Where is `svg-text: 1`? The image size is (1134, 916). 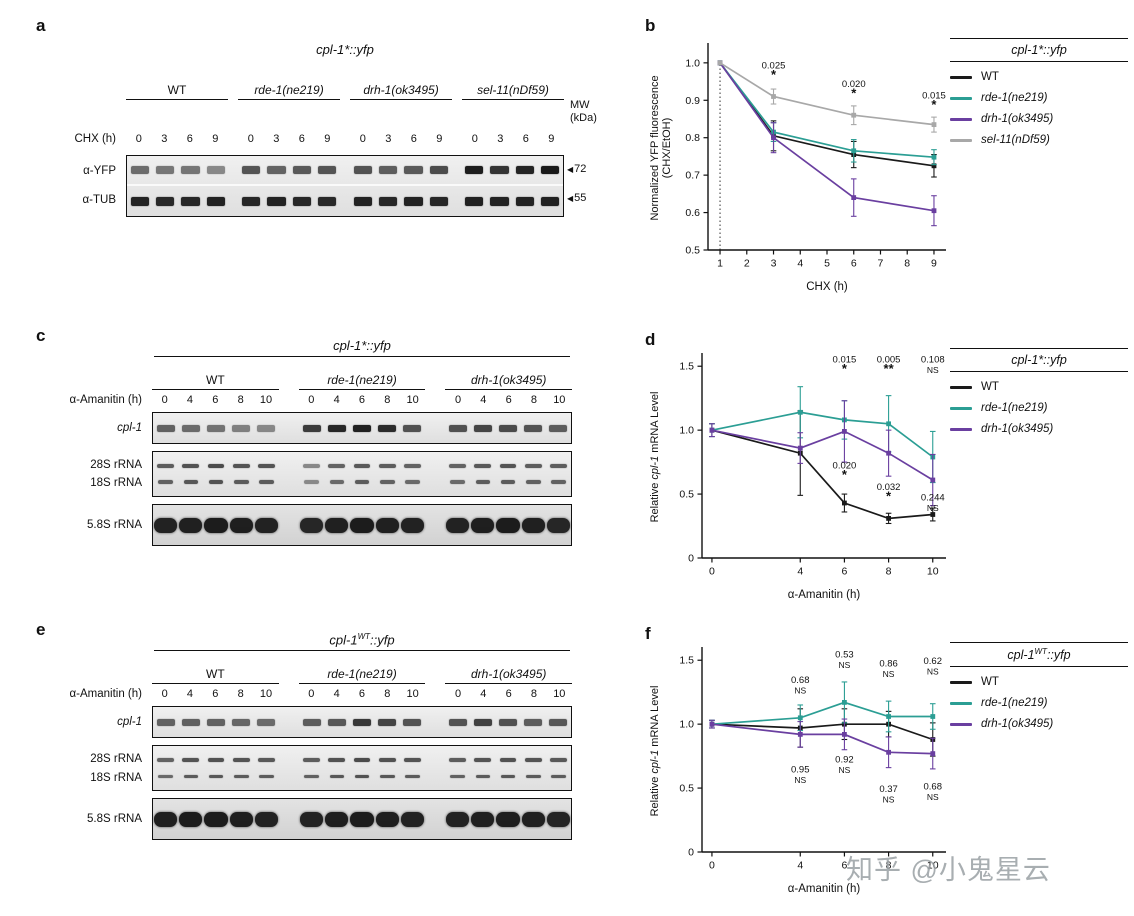
svg-text: 1 is located at coordinates (720, 264).